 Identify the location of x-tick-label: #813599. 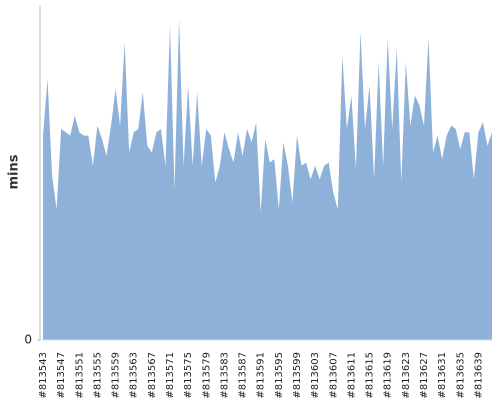
(297, 375).